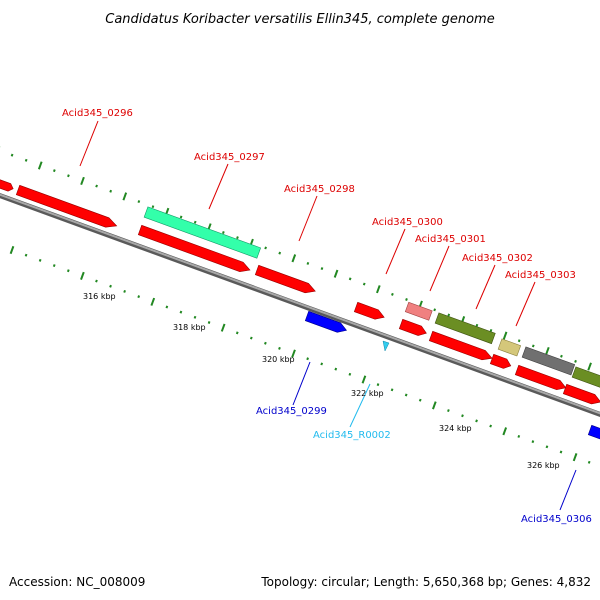 The image size is (600, 600). Describe the element at coordinates (99, 296) in the screenshot. I see `scale-label: 316 kbp` at that location.